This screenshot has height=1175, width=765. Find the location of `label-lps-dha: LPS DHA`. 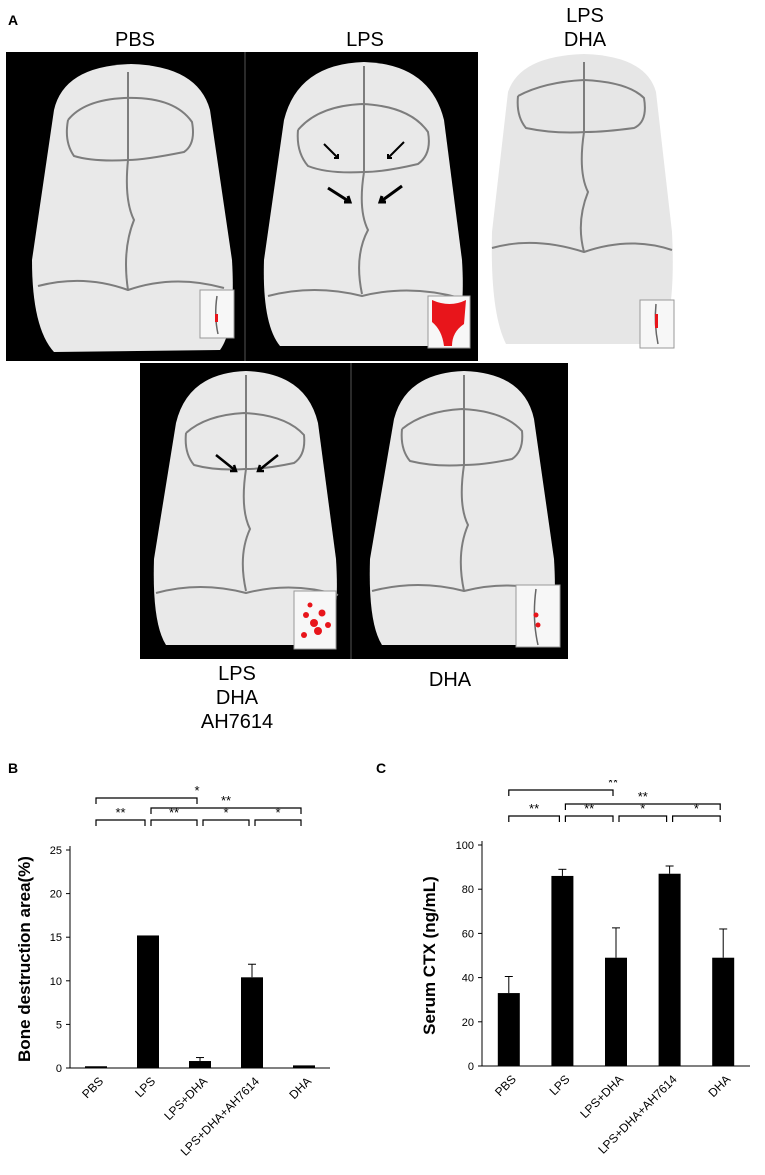

label-lps-dha: LPS DHA is located at coordinates (585, 28).